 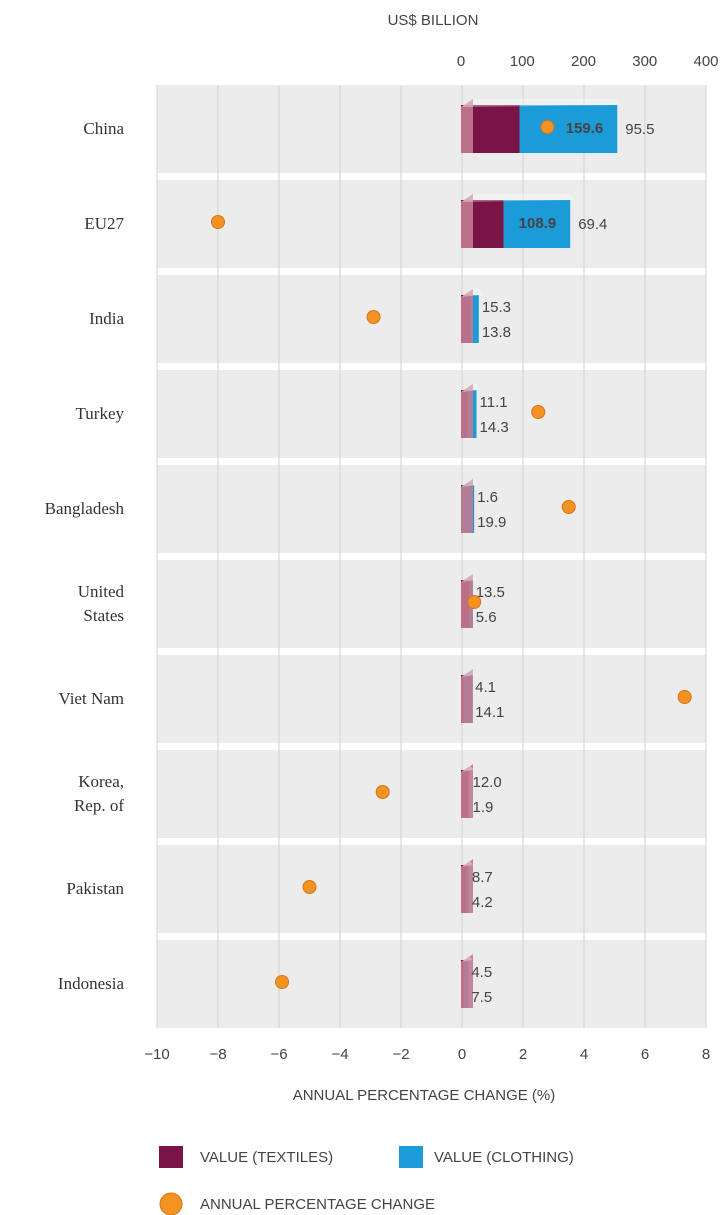 I want to click on top-tick-label: 400, so click(x=705, y=61).